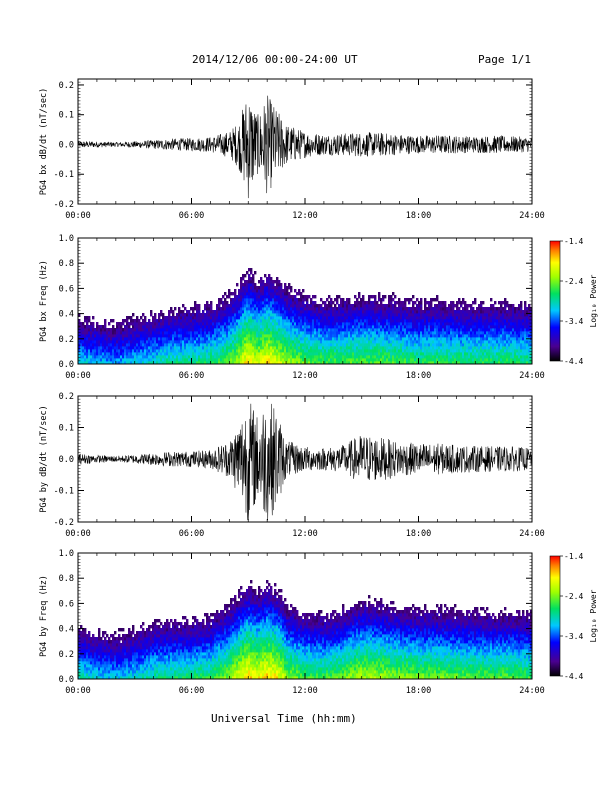 This screenshot has width=612, height=792. What do you see at coordinates (44, 616) in the screenshot?
I see `y-axis-label: PG4 by Freq (Hz)` at bounding box center [44, 616].